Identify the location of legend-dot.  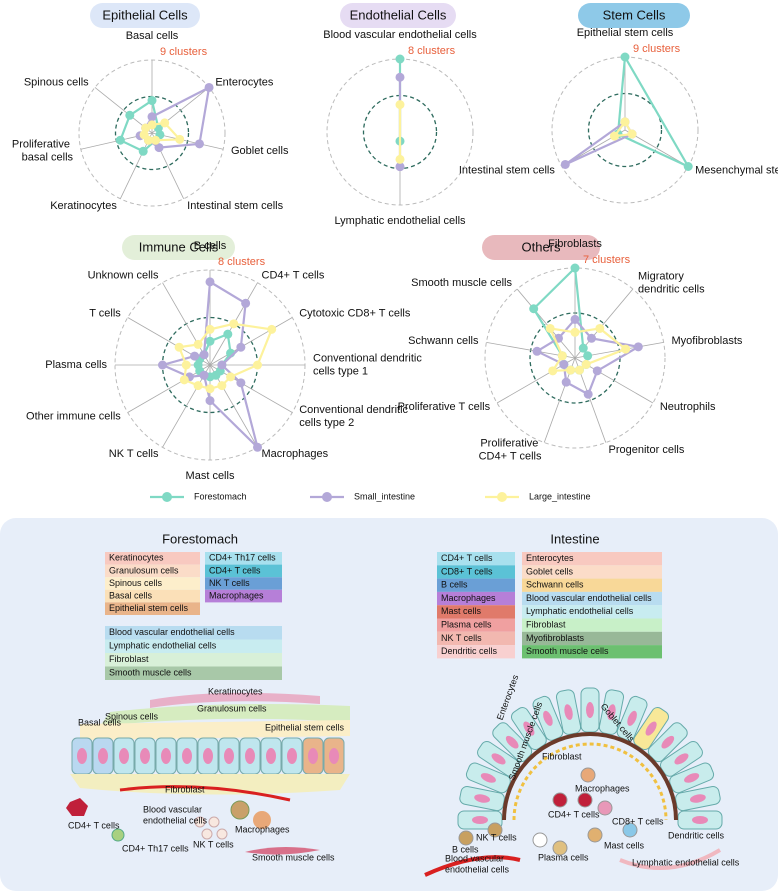
(167, 497).